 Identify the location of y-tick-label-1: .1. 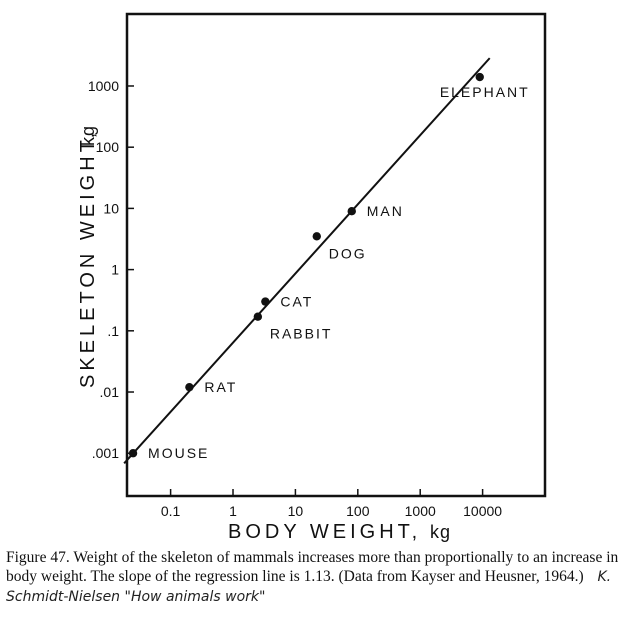
(113, 331).